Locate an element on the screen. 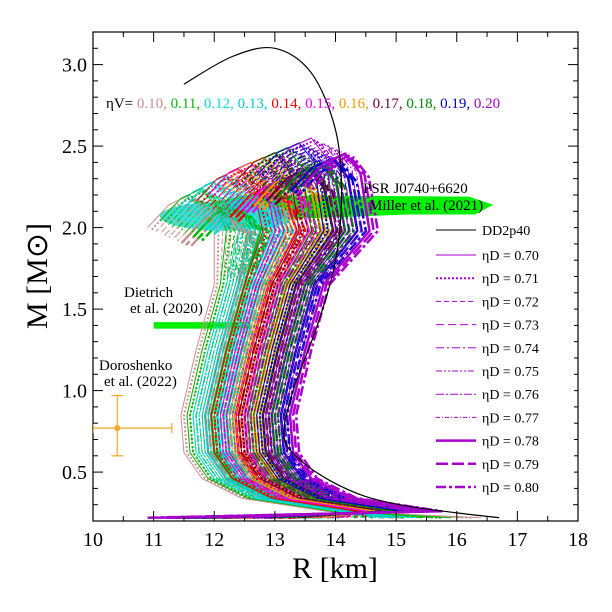 The image size is (612, 612). legend-label-eta-d: ηD = 0.71 is located at coordinates (510, 279).